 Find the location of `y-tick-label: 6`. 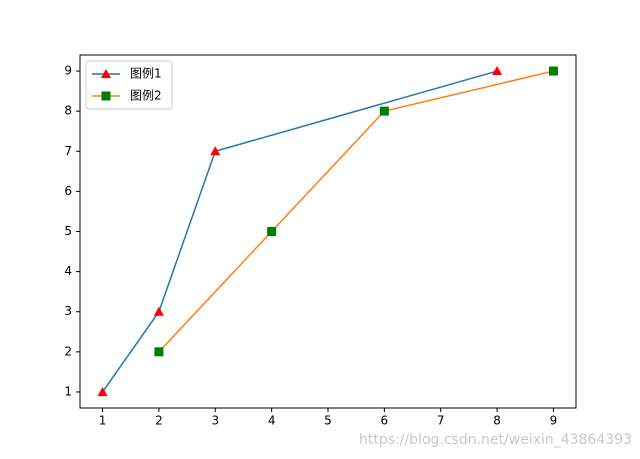

y-tick-label: 6 is located at coordinates (68, 191).